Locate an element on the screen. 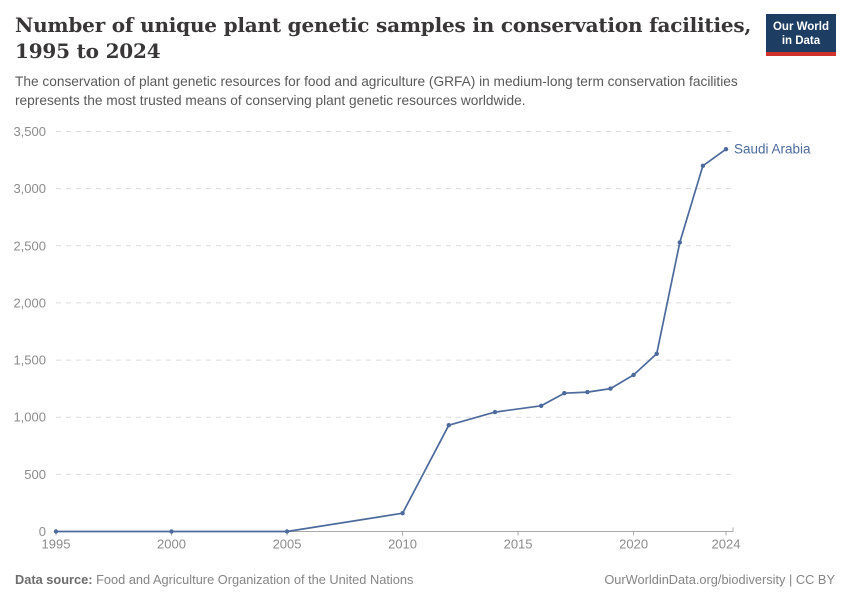  y-tick-label: 3,000 is located at coordinates (29, 188).